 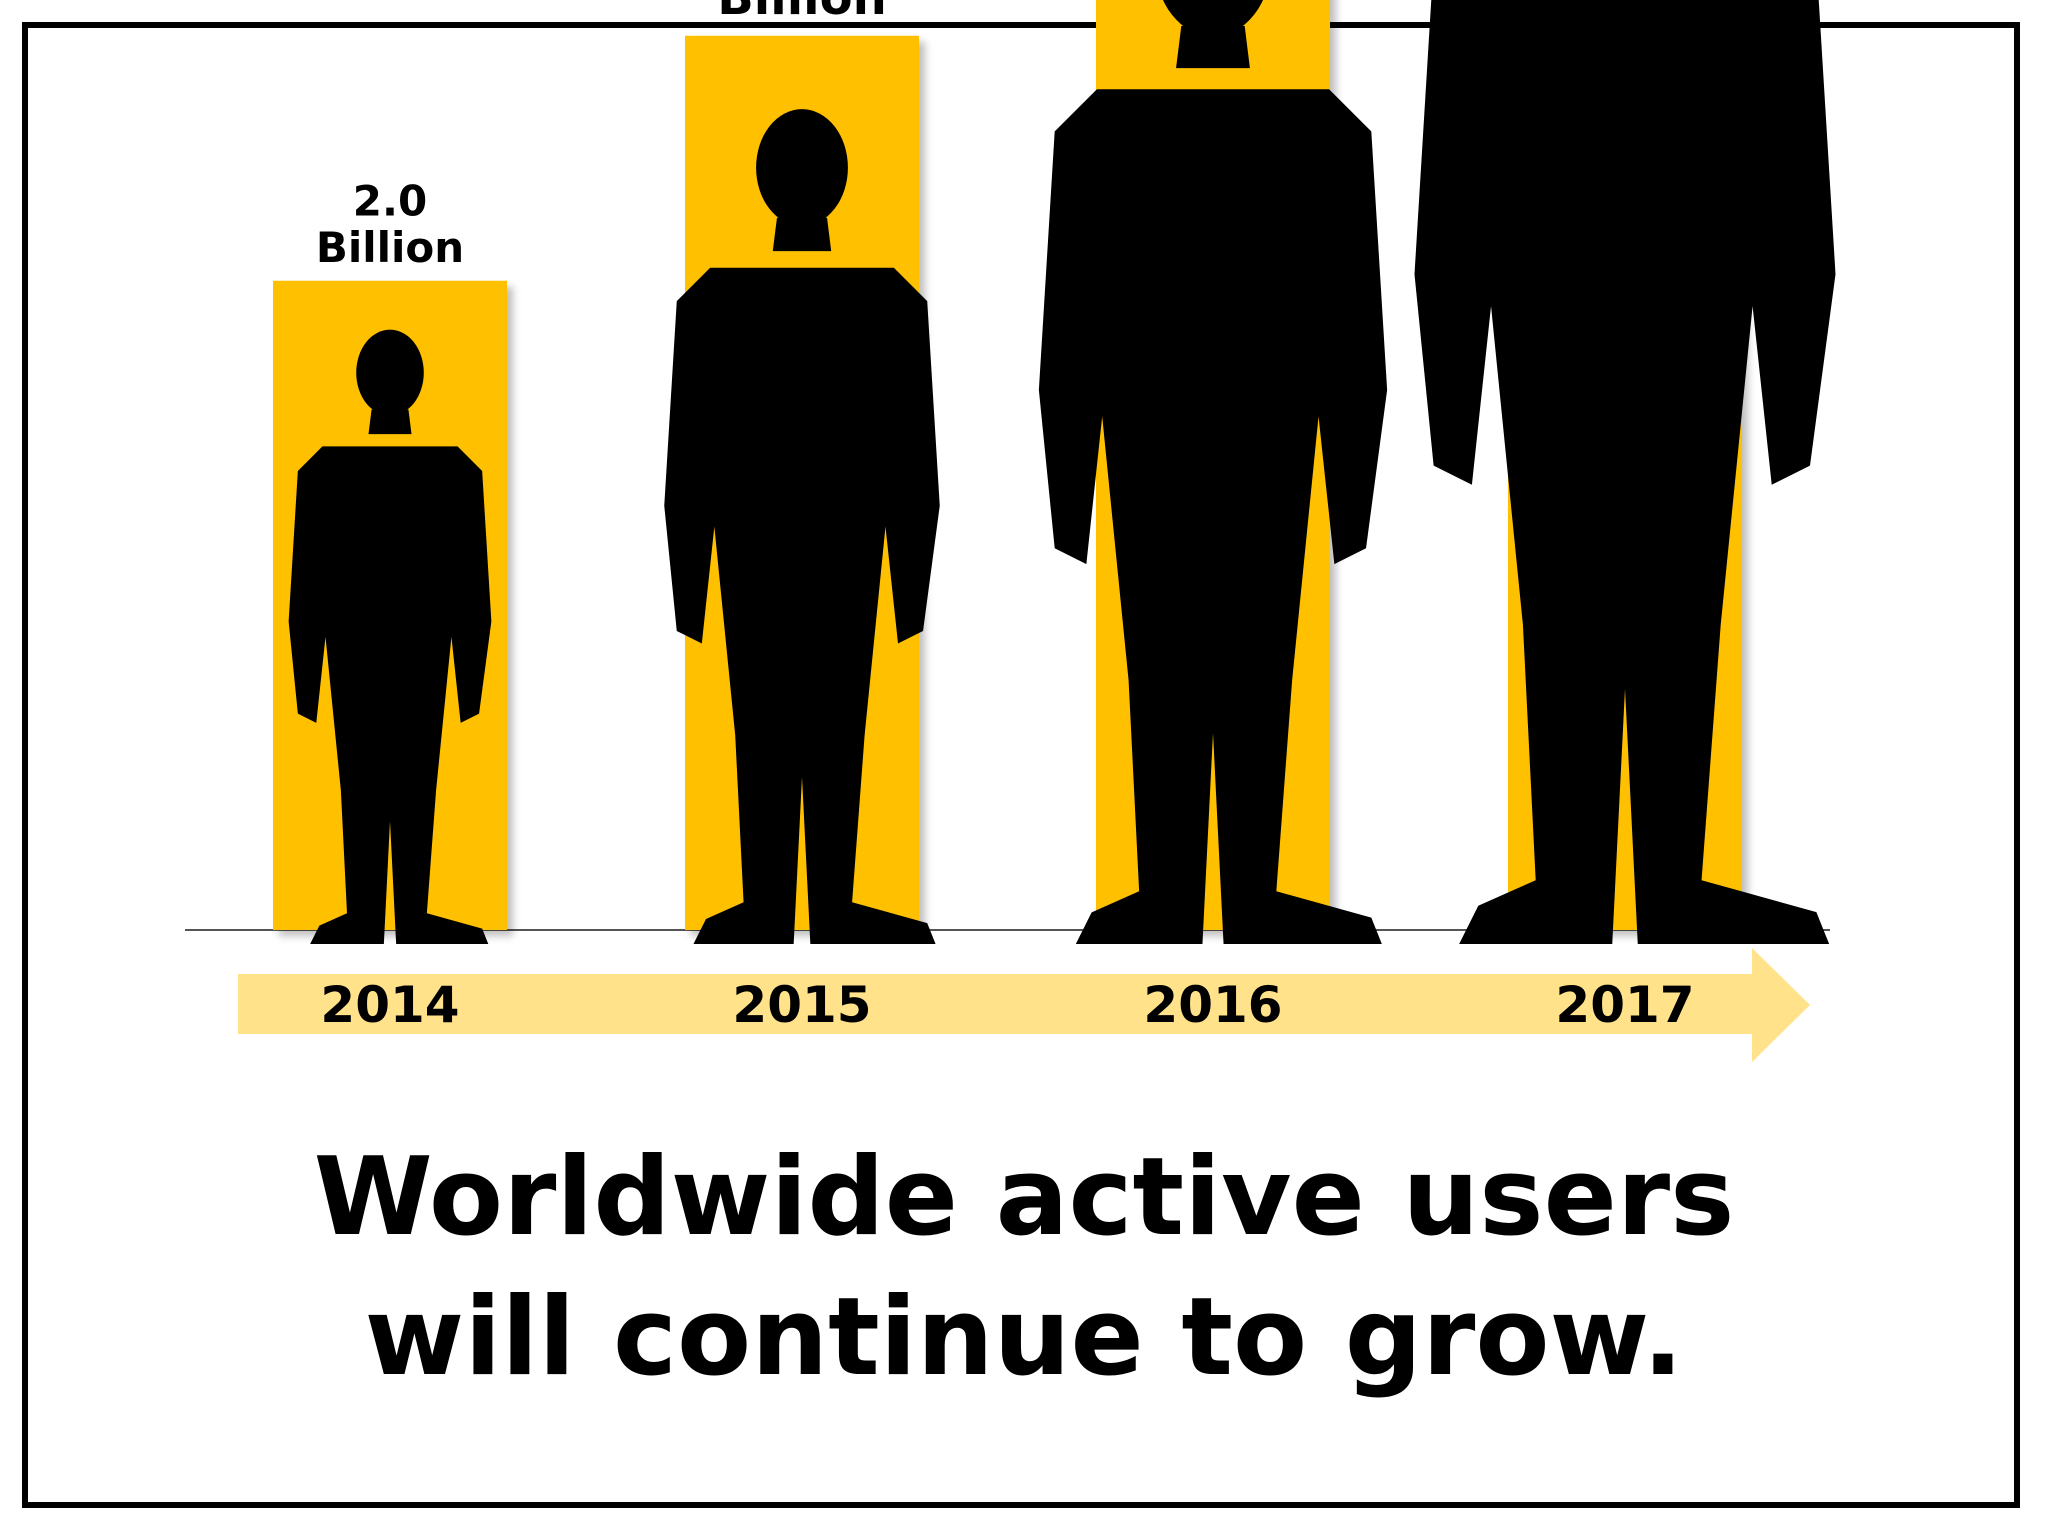 I want to click on x-tick-label-2015: 2015, so click(x=801, y=1005).